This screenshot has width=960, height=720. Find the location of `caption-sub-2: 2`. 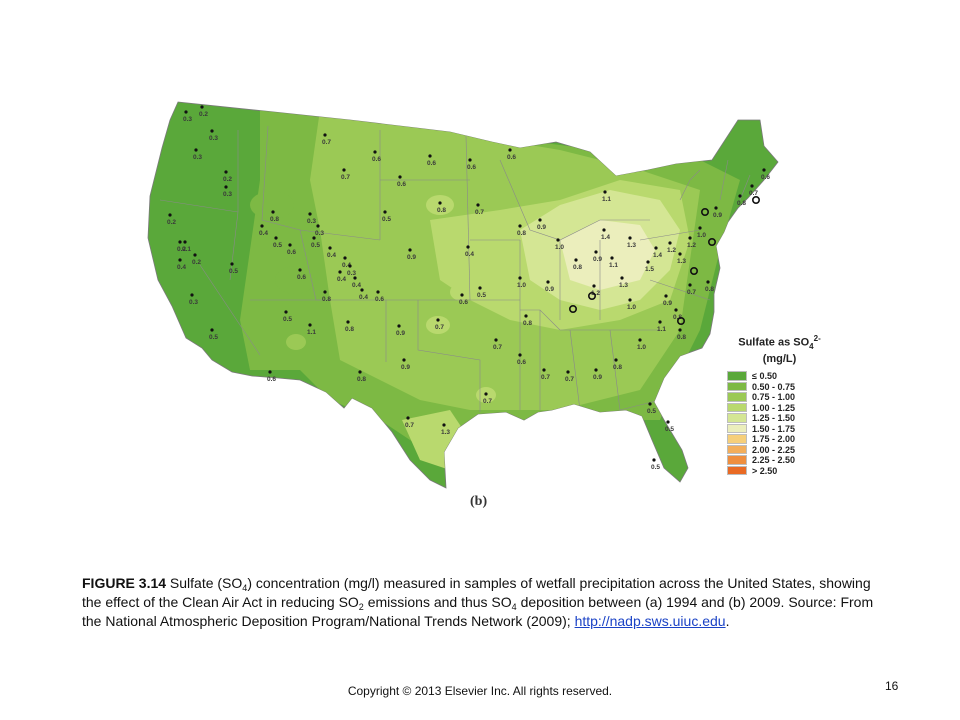

caption-sub-2: 2 is located at coordinates (361, 607).